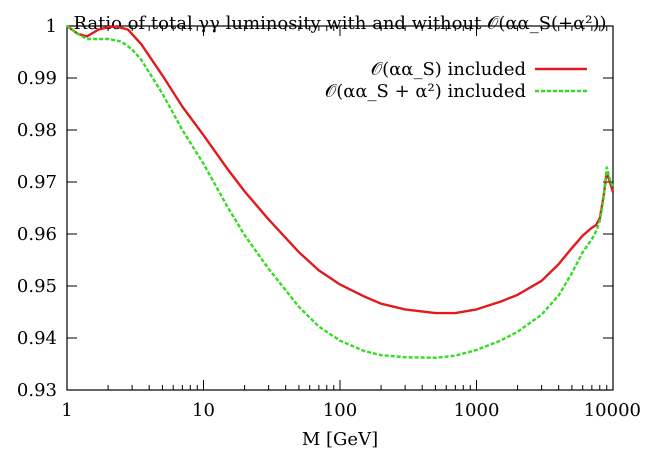 The image size is (649, 453). I want to click on y-tick-label: 0.93, so click(37, 390).